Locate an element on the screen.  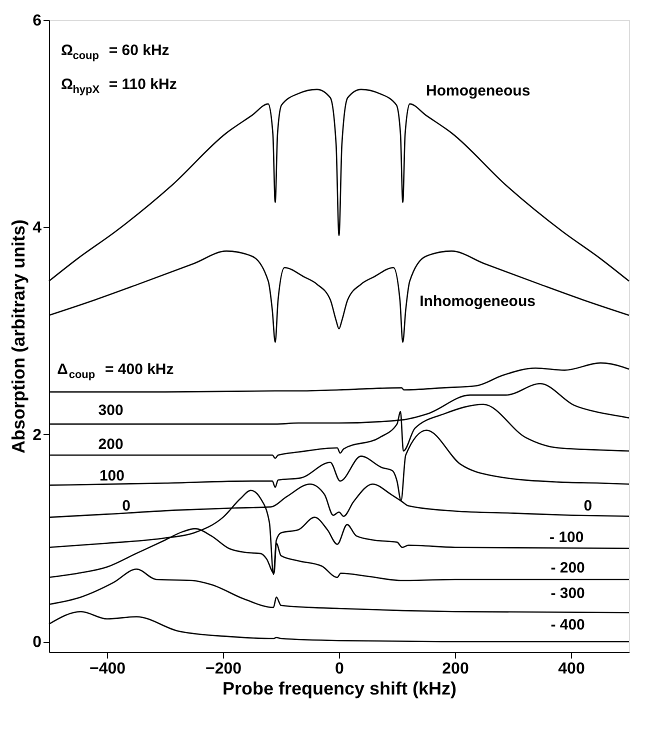
x-axis-title: Probe frequency shift (kHz) is located at coordinates (339, 688).